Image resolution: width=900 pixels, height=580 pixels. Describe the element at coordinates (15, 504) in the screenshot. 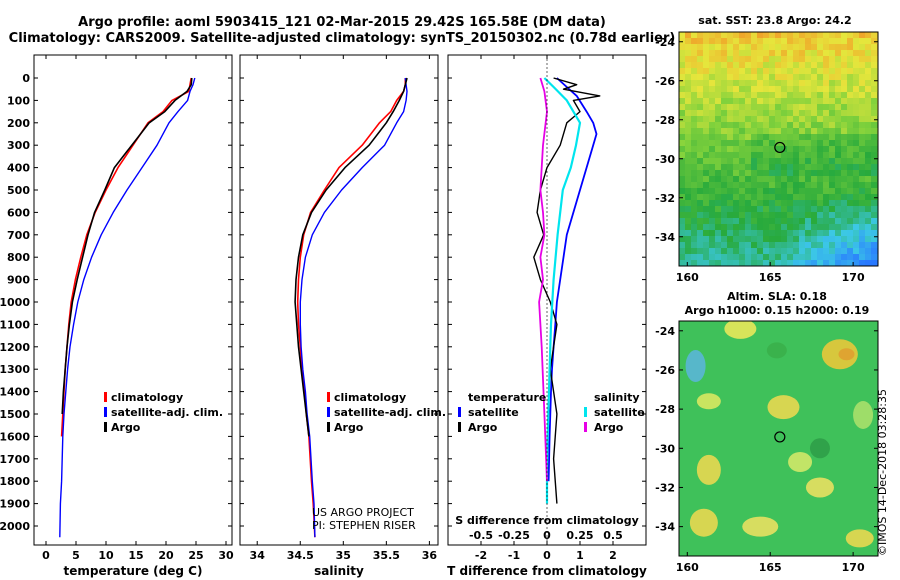

I see `depth-tick-label: 1900` at that location.